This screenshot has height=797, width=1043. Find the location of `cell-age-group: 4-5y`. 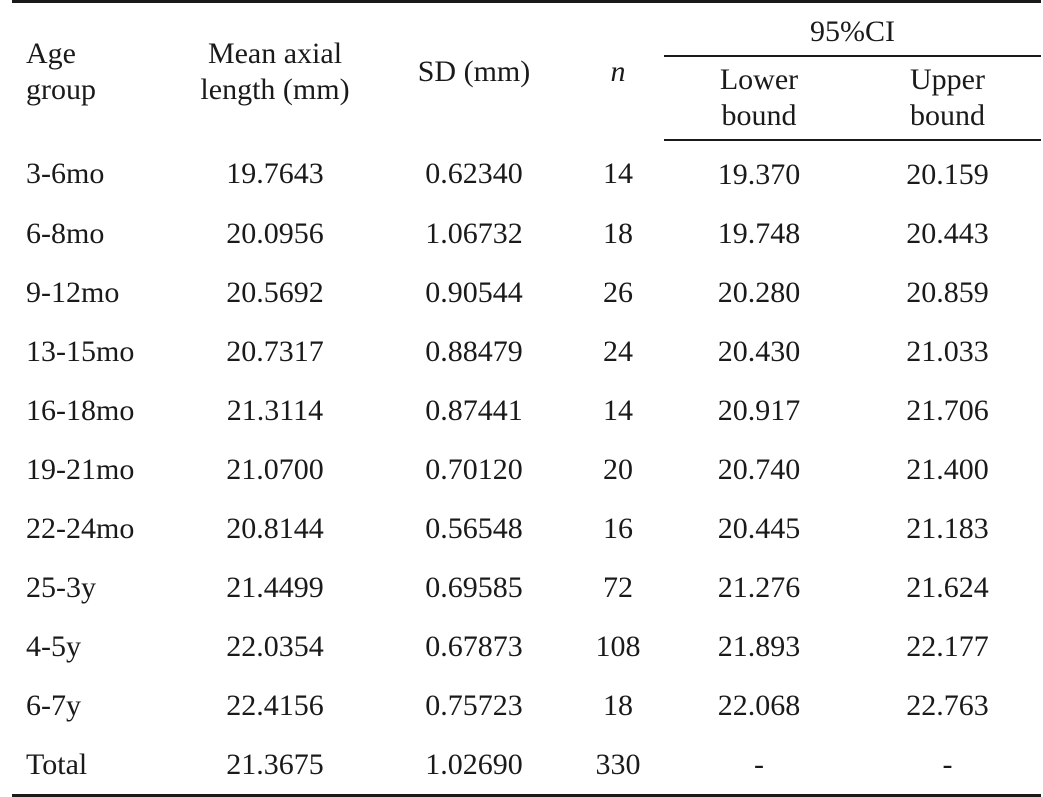

cell-age-group: 4-5y is located at coordinates (53, 646).